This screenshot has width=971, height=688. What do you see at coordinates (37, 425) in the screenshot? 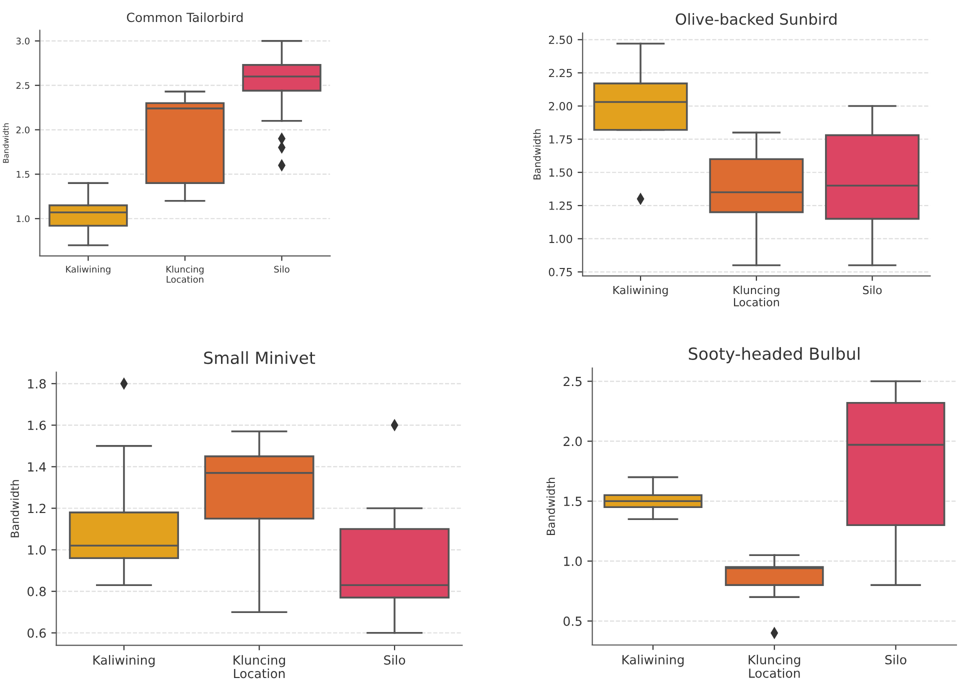
I see `y-tick-label: 1.6` at bounding box center [37, 425].